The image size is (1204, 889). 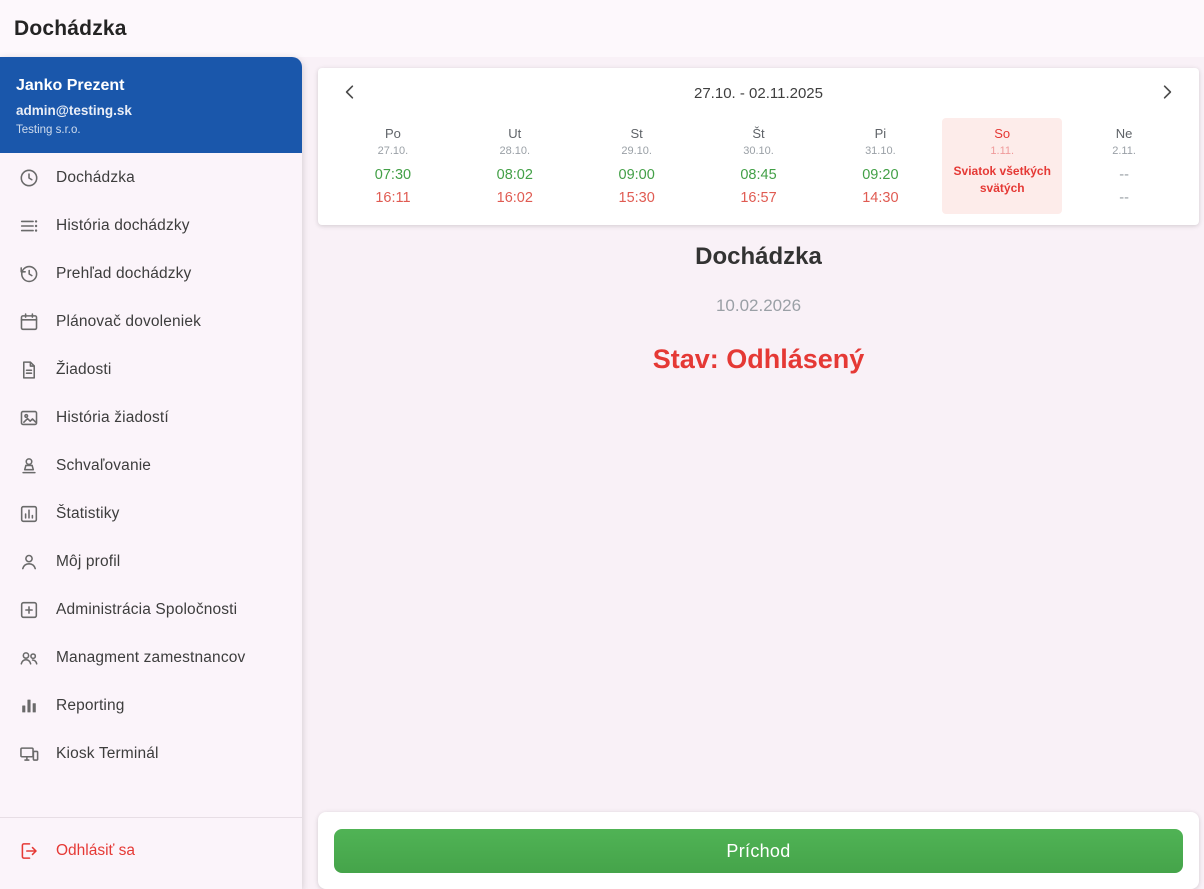 I want to click on day-date: 31.10., so click(x=880, y=151).